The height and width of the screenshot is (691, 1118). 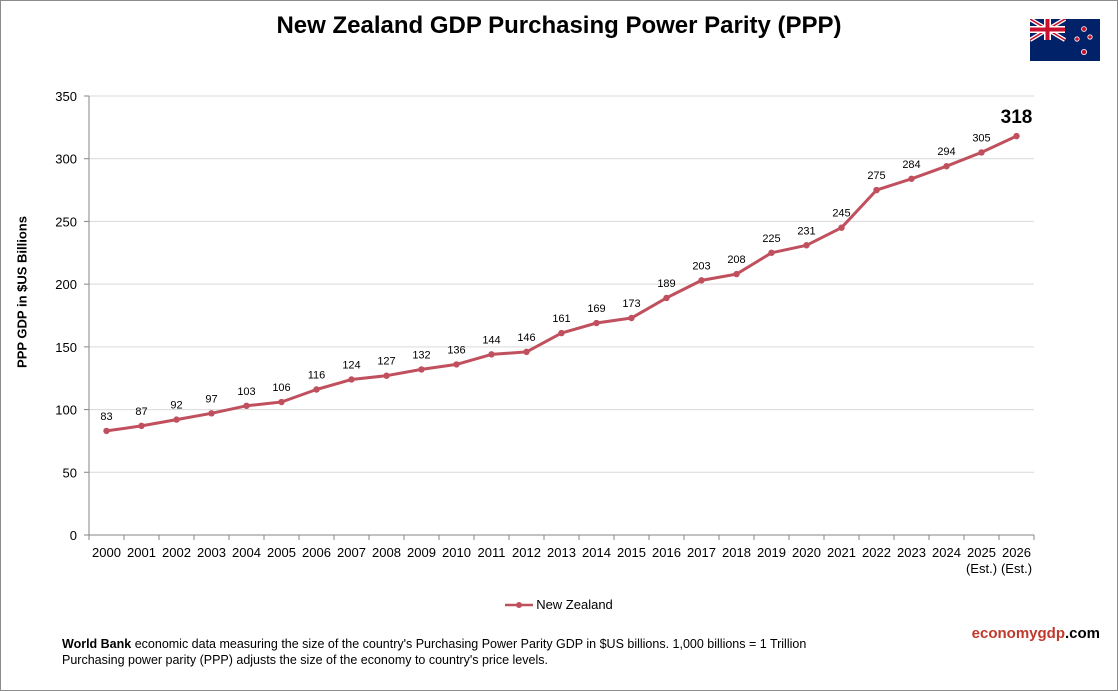 I want to click on data-label: 127, so click(x=386, y=362).